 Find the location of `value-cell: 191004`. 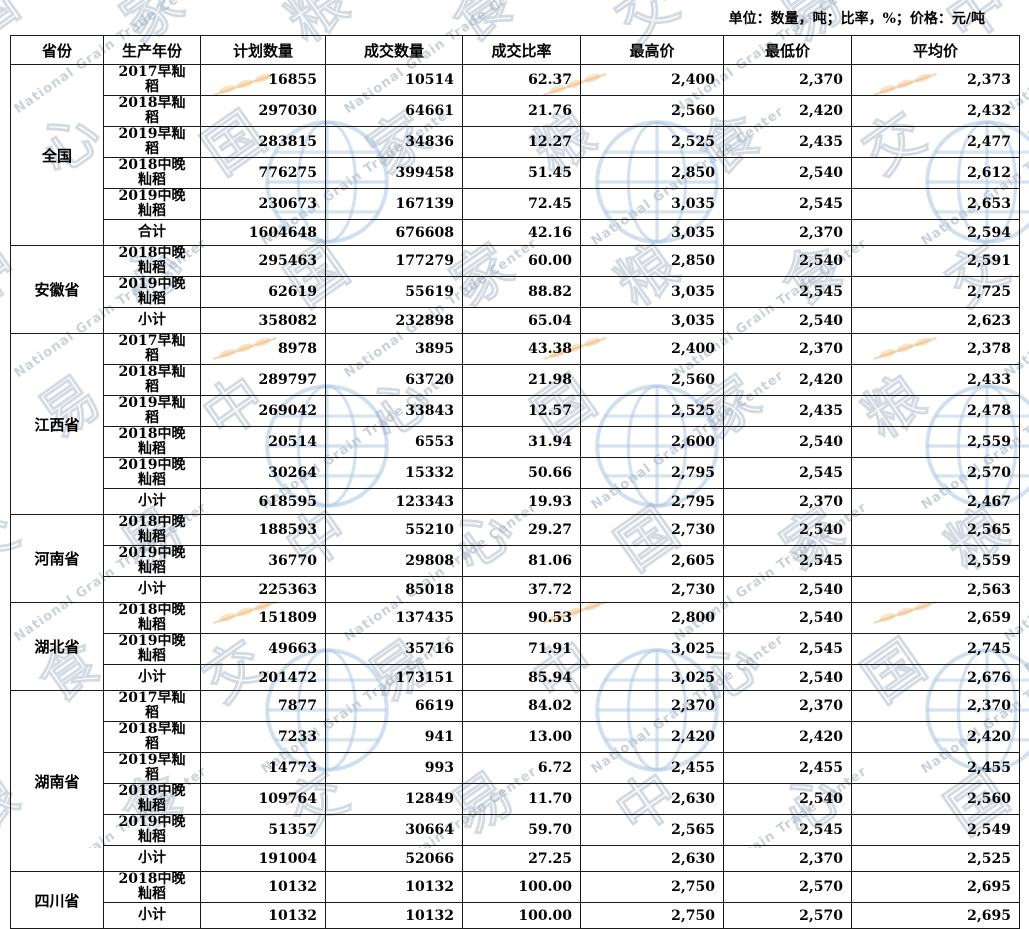

value-cell: 191004 is located at coordinates (263, 858).